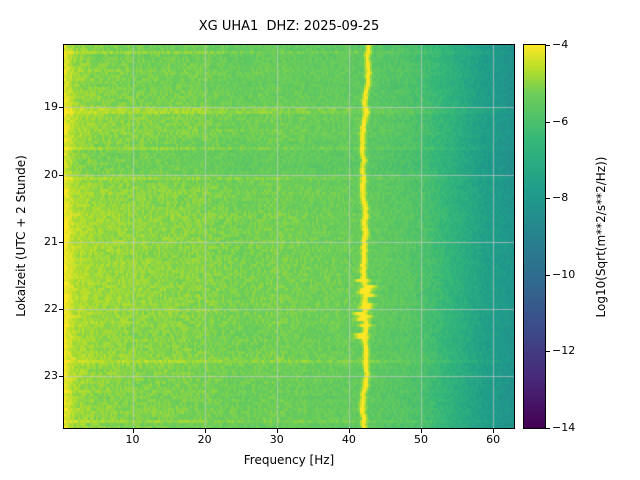 The width and height of the screenshot is (640, 480). I want to click on x-tick-label: 50, so click(420, 439).